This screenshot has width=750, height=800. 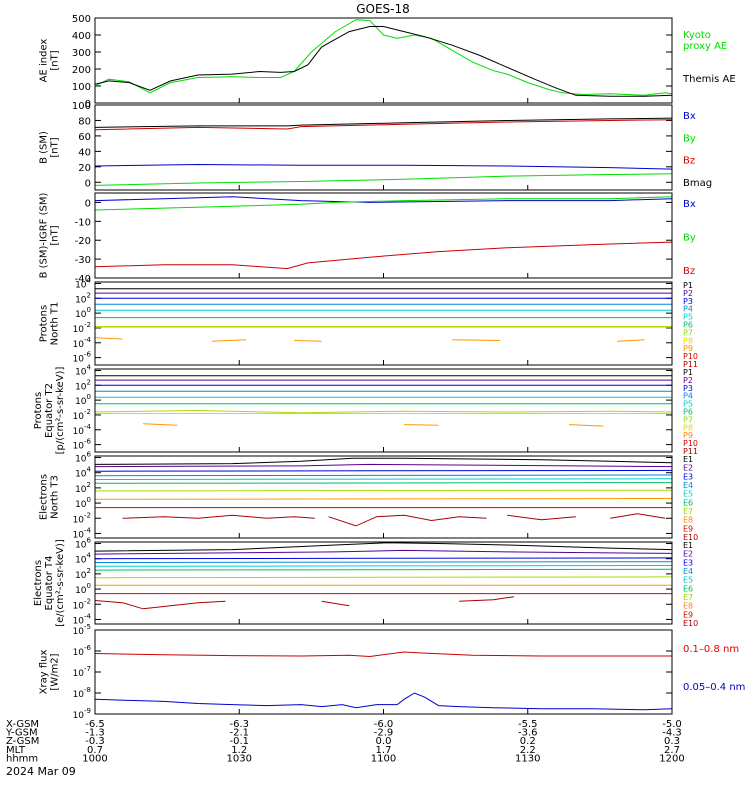 What do you see at coordinates (383, 758) in the screenshot?
I see `x-row-value: 1100` at bounding box center [383, 758].